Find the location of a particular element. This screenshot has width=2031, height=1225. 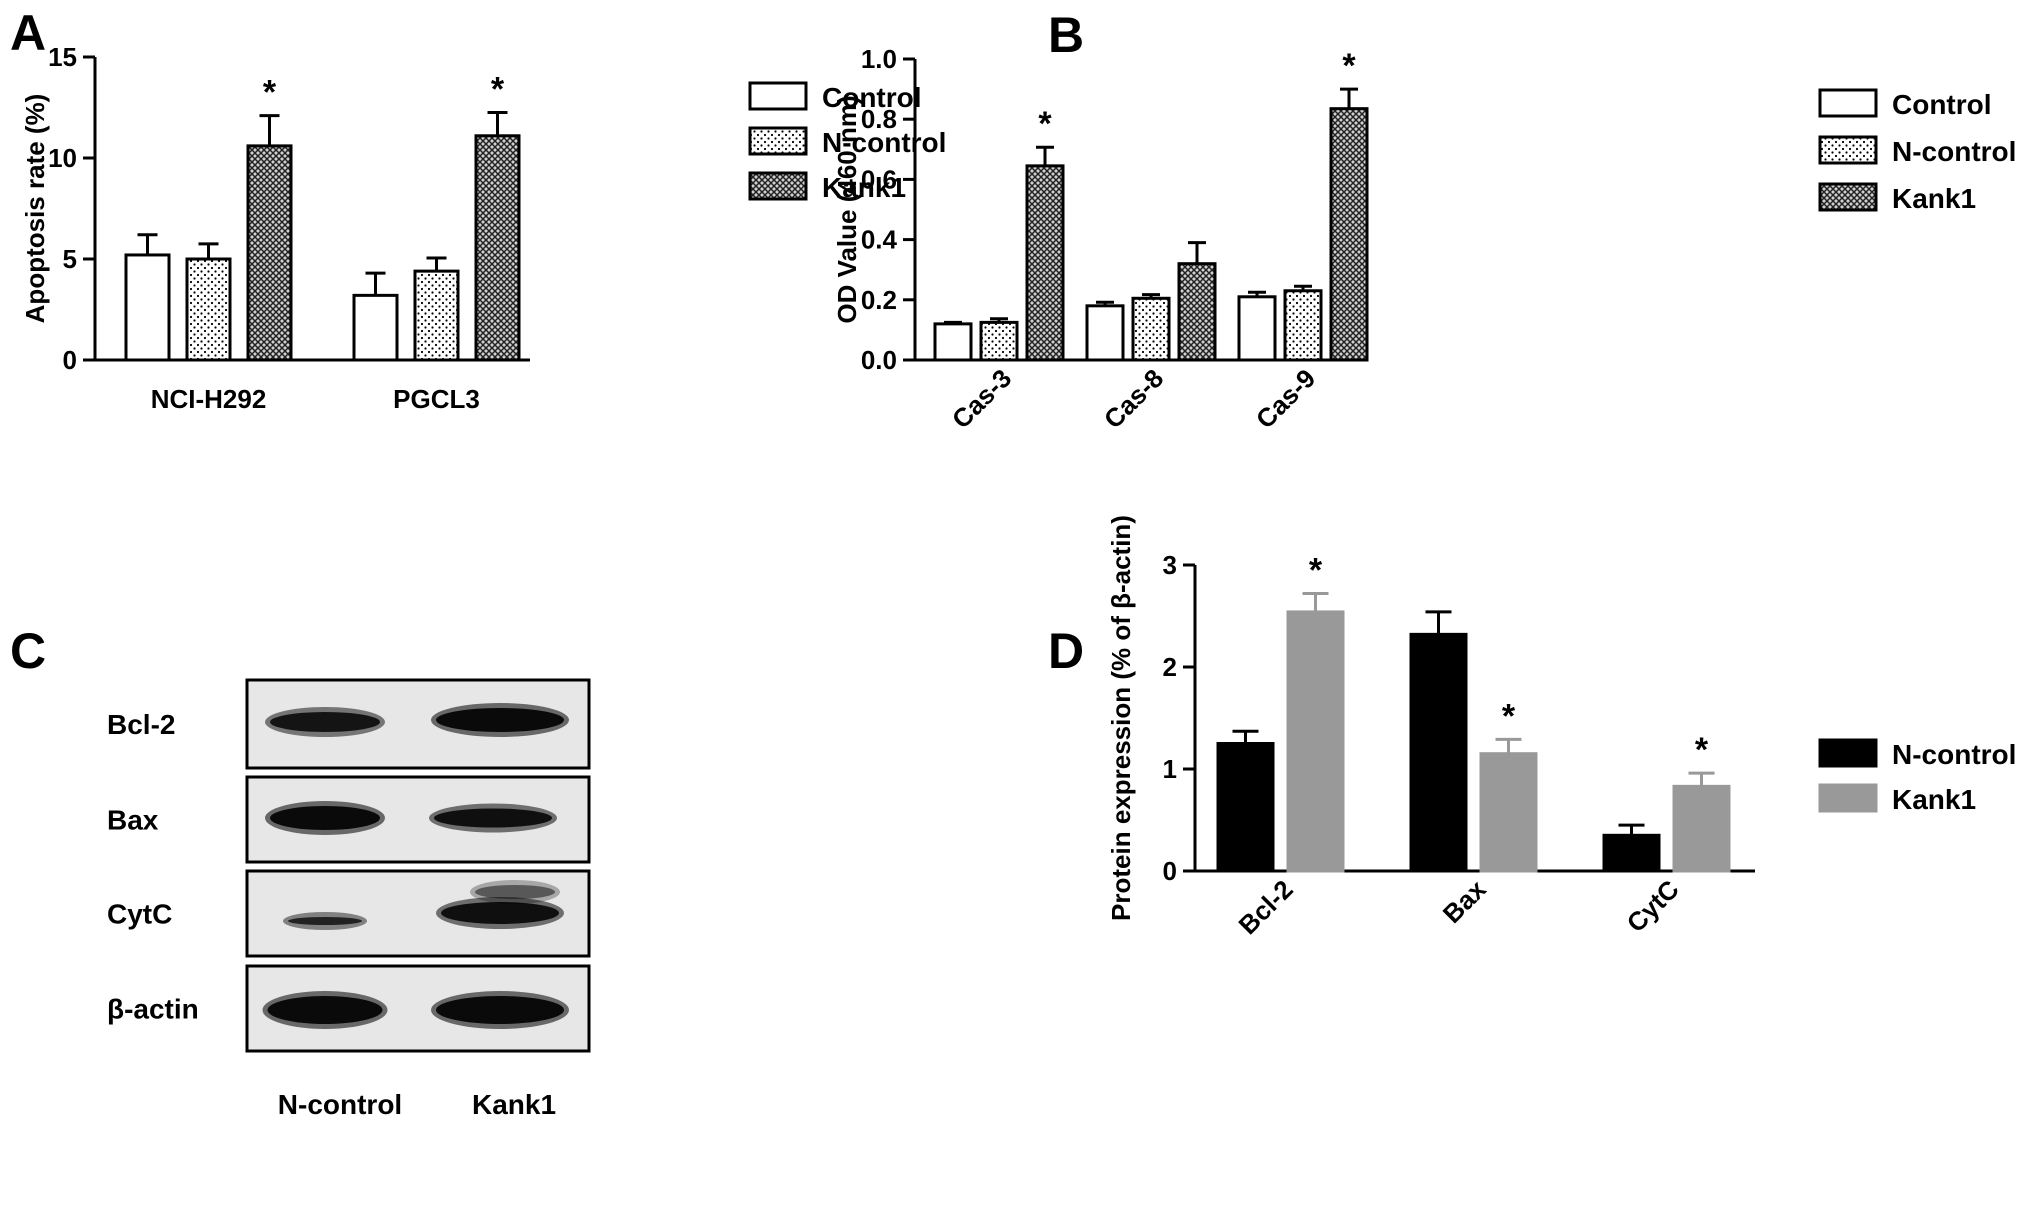

blot-lane-label-kank1: Kank1 is located at coordinates (514, 1104).